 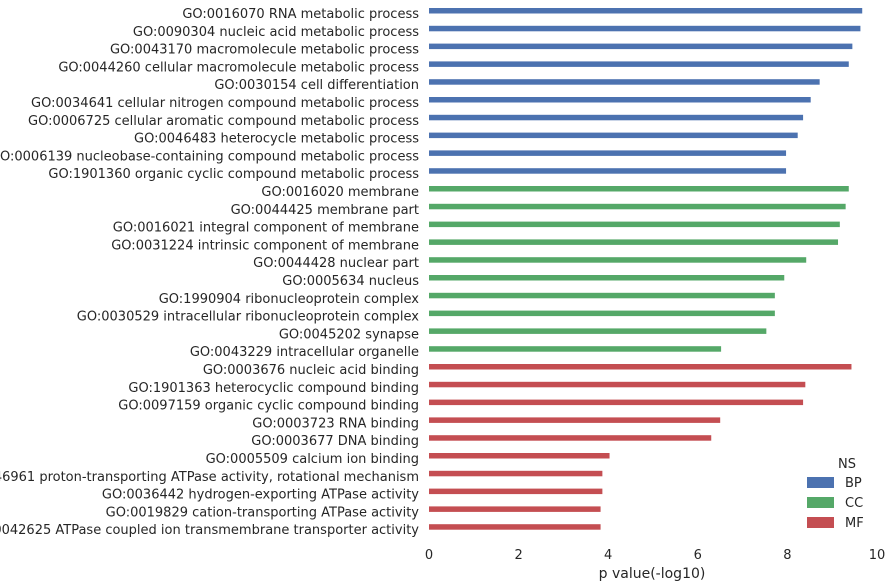 I want to click on category-label: GO:0005634 nucleus, so click(x=350, y=281).